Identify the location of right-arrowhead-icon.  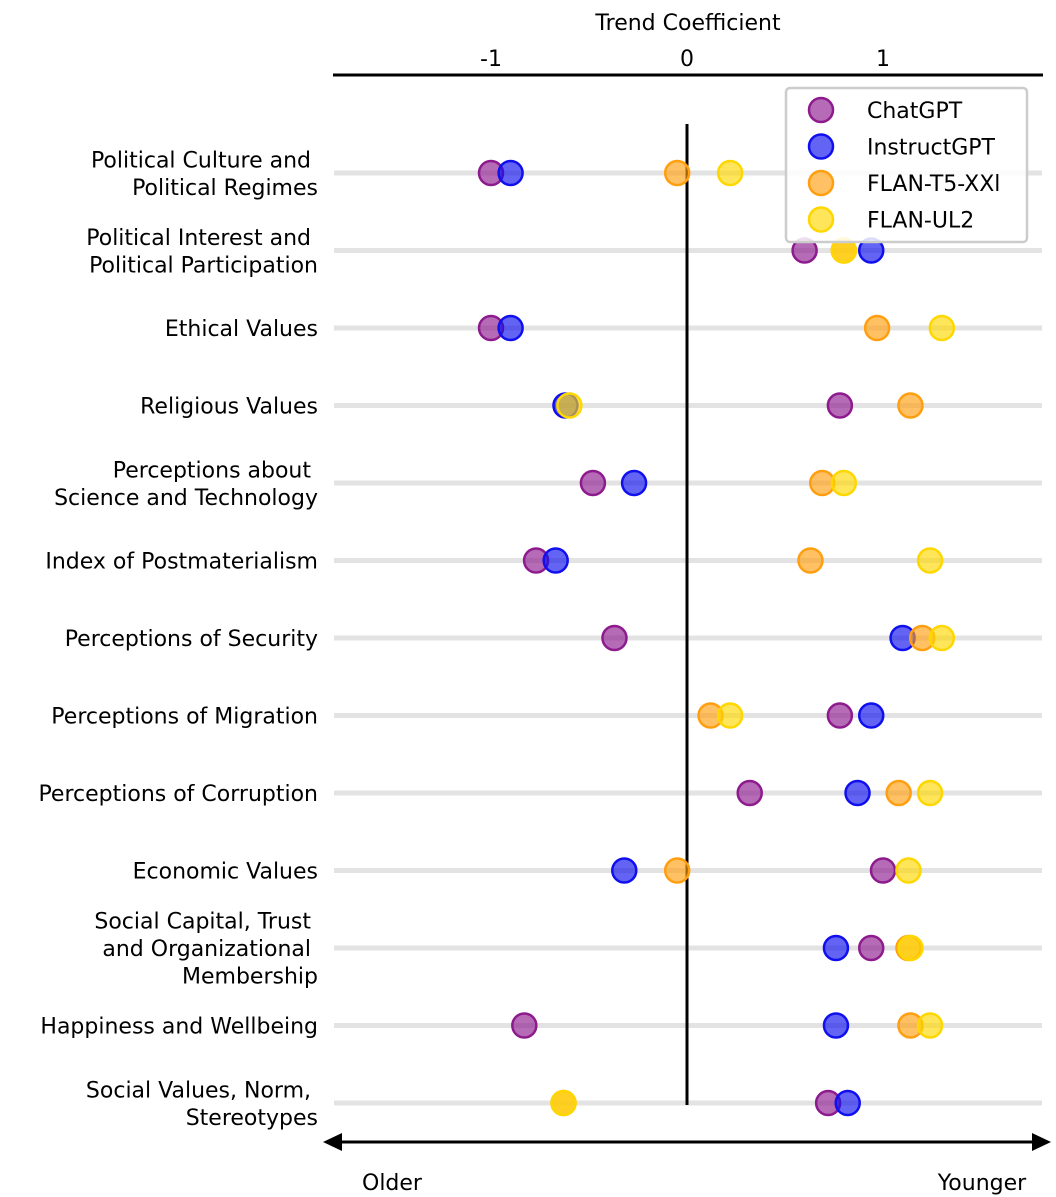
(1041, 1142).